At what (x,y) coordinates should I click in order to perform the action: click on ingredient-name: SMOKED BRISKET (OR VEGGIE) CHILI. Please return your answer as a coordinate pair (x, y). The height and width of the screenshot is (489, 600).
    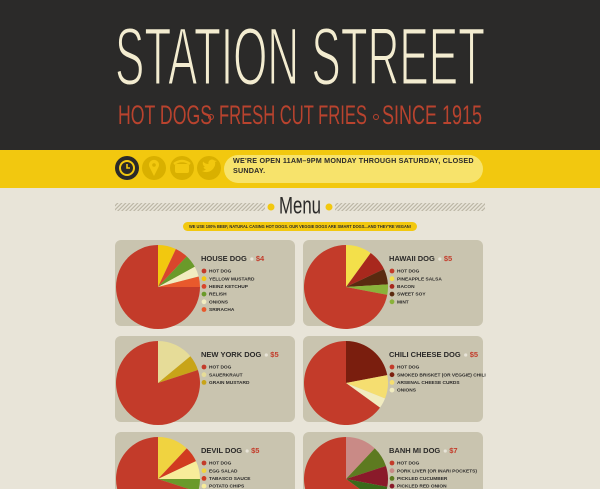
    Looking at the image, I should click on (441, 375).